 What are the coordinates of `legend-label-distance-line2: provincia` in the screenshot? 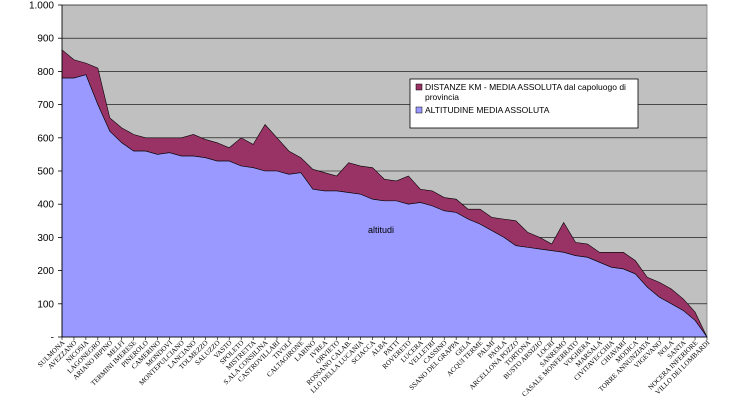 It's located at (442, 97).